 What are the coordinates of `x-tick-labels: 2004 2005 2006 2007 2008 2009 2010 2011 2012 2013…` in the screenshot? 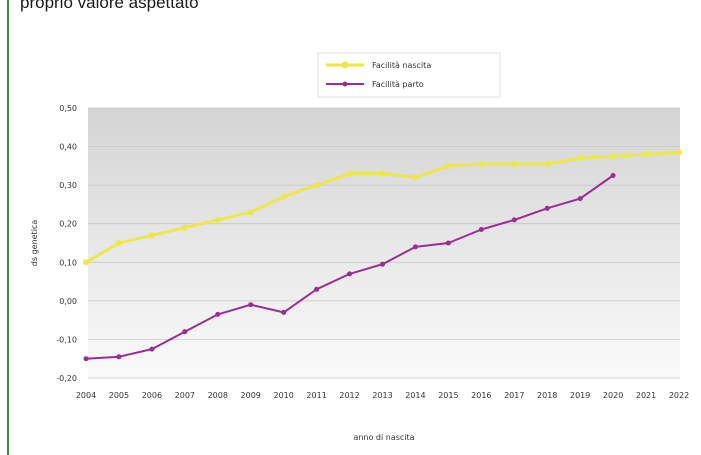 It's located at (382, 395).